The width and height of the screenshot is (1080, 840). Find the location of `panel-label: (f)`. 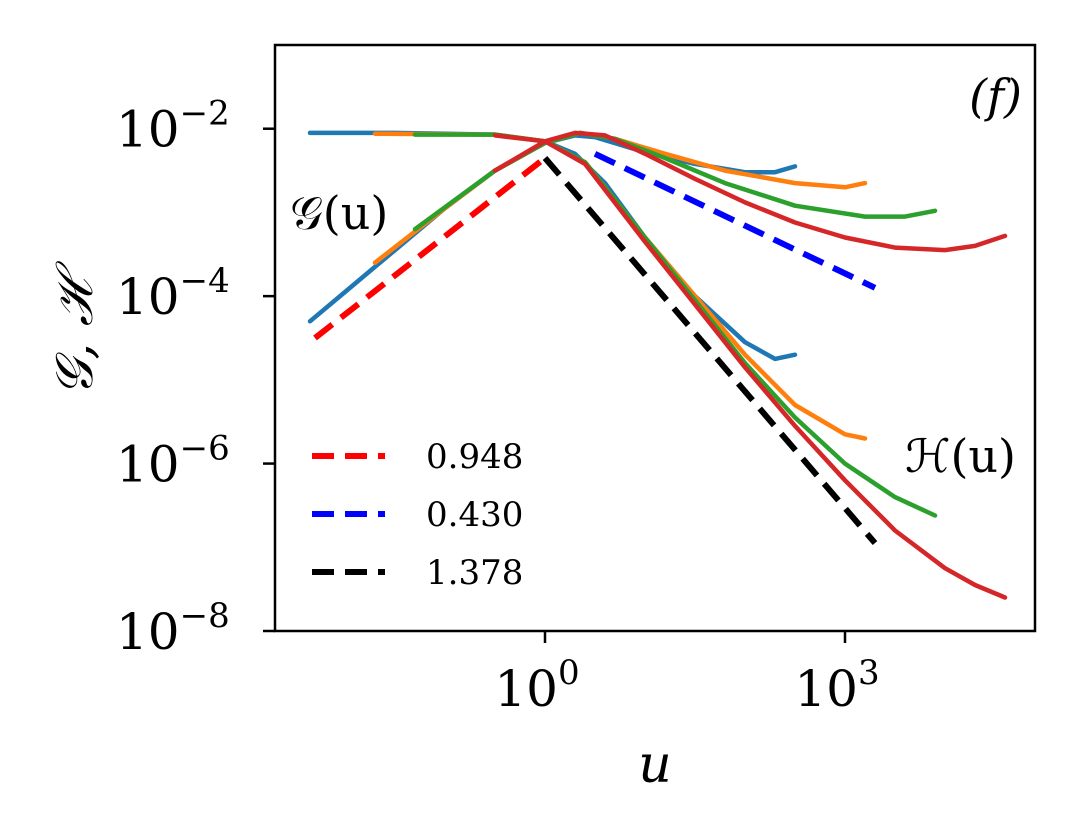

panel-label: (f) is located at coordinates (995, 96).